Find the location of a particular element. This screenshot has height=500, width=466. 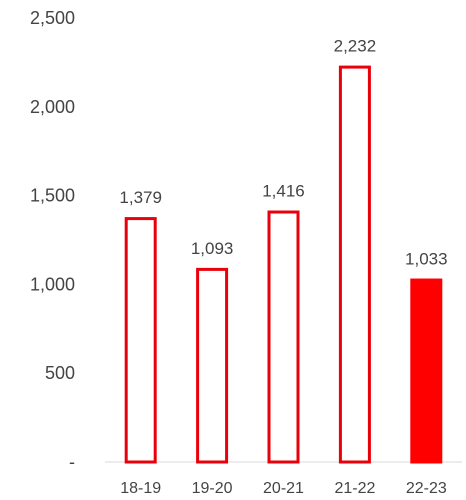

y-tick-label: 500 is located at coordinates (60, 373).